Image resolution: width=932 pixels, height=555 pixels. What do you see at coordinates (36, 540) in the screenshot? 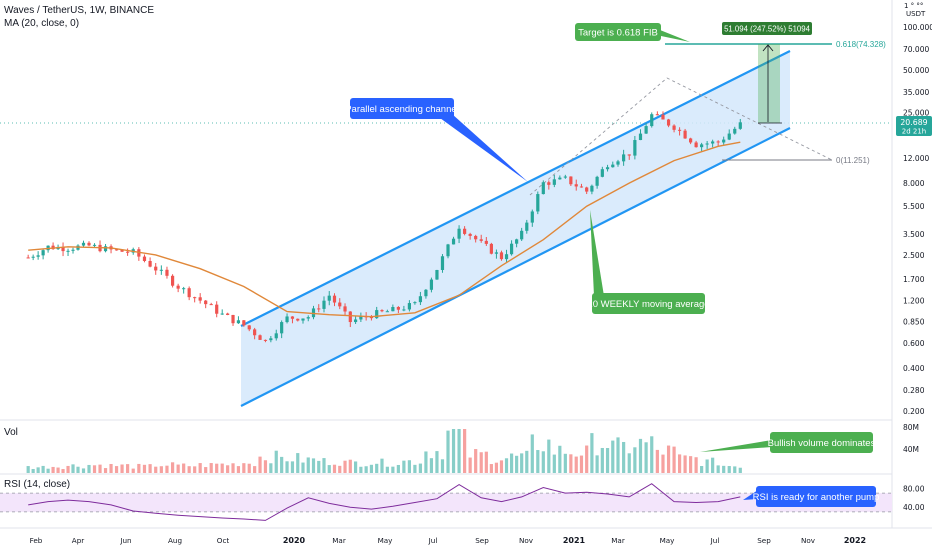
I see `time-tick: Feb` at bounding box center [36, 540].